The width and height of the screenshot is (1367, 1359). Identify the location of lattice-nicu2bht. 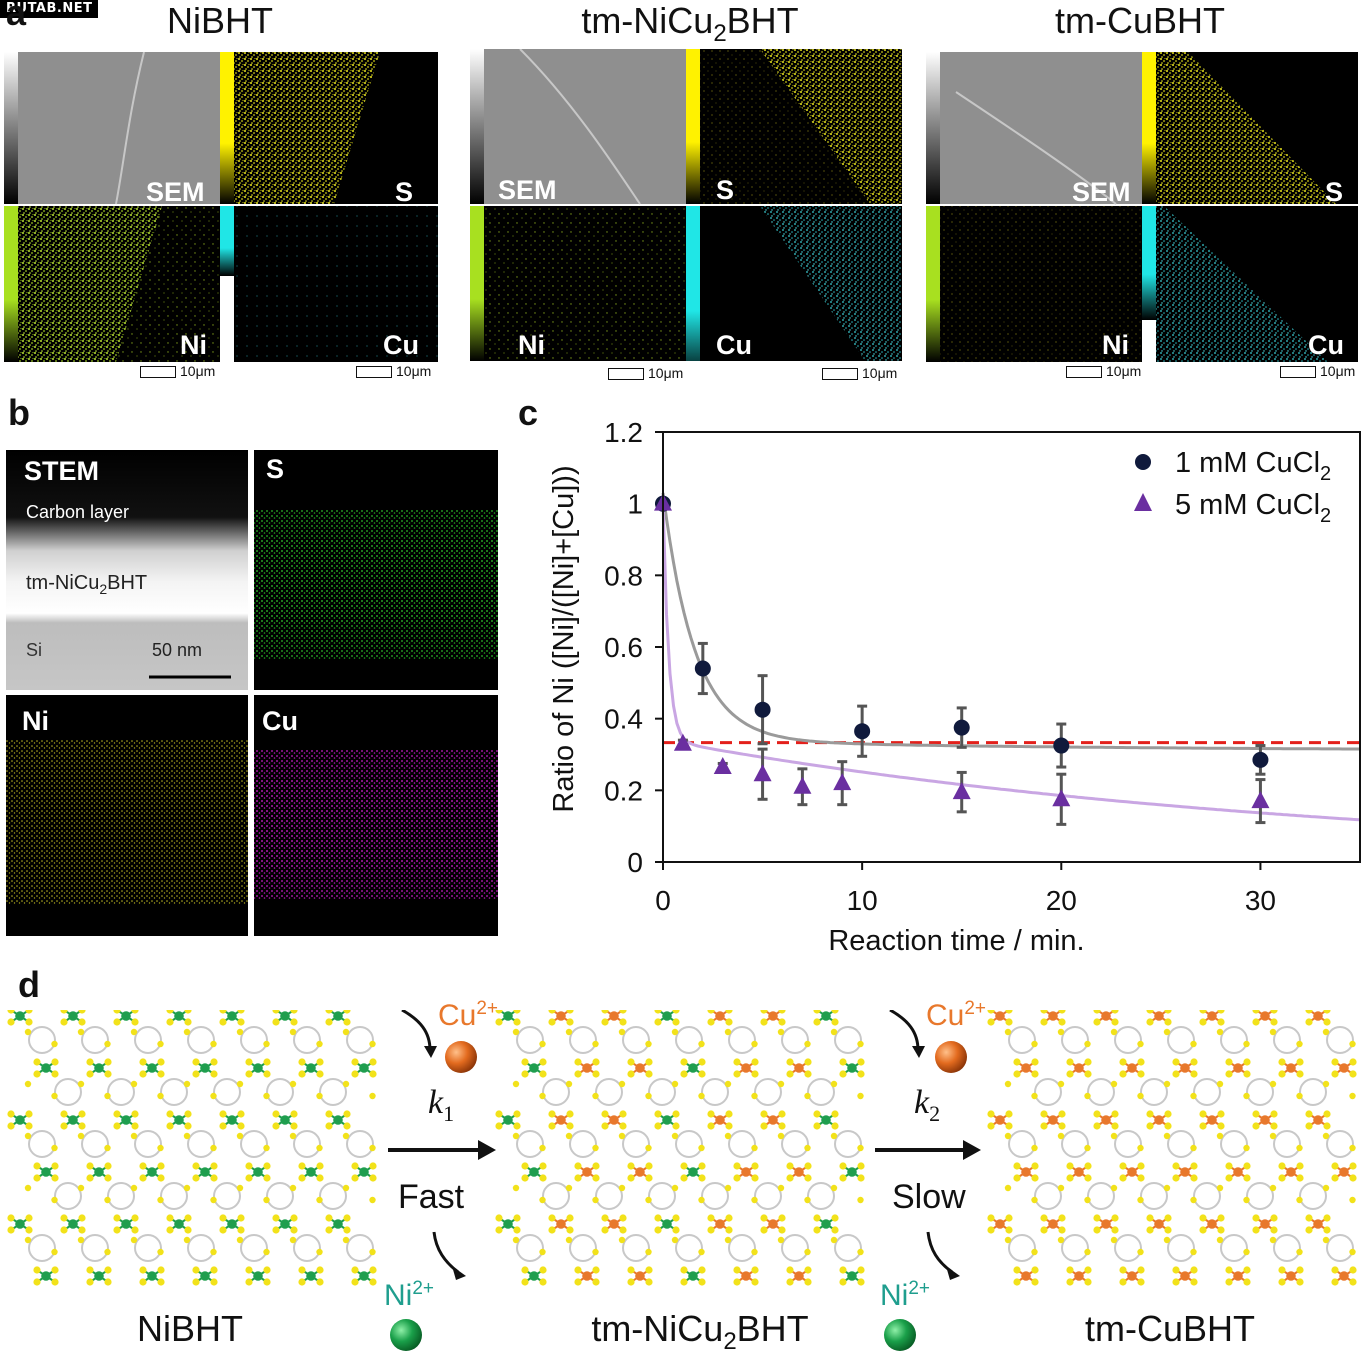
(680, 1148).